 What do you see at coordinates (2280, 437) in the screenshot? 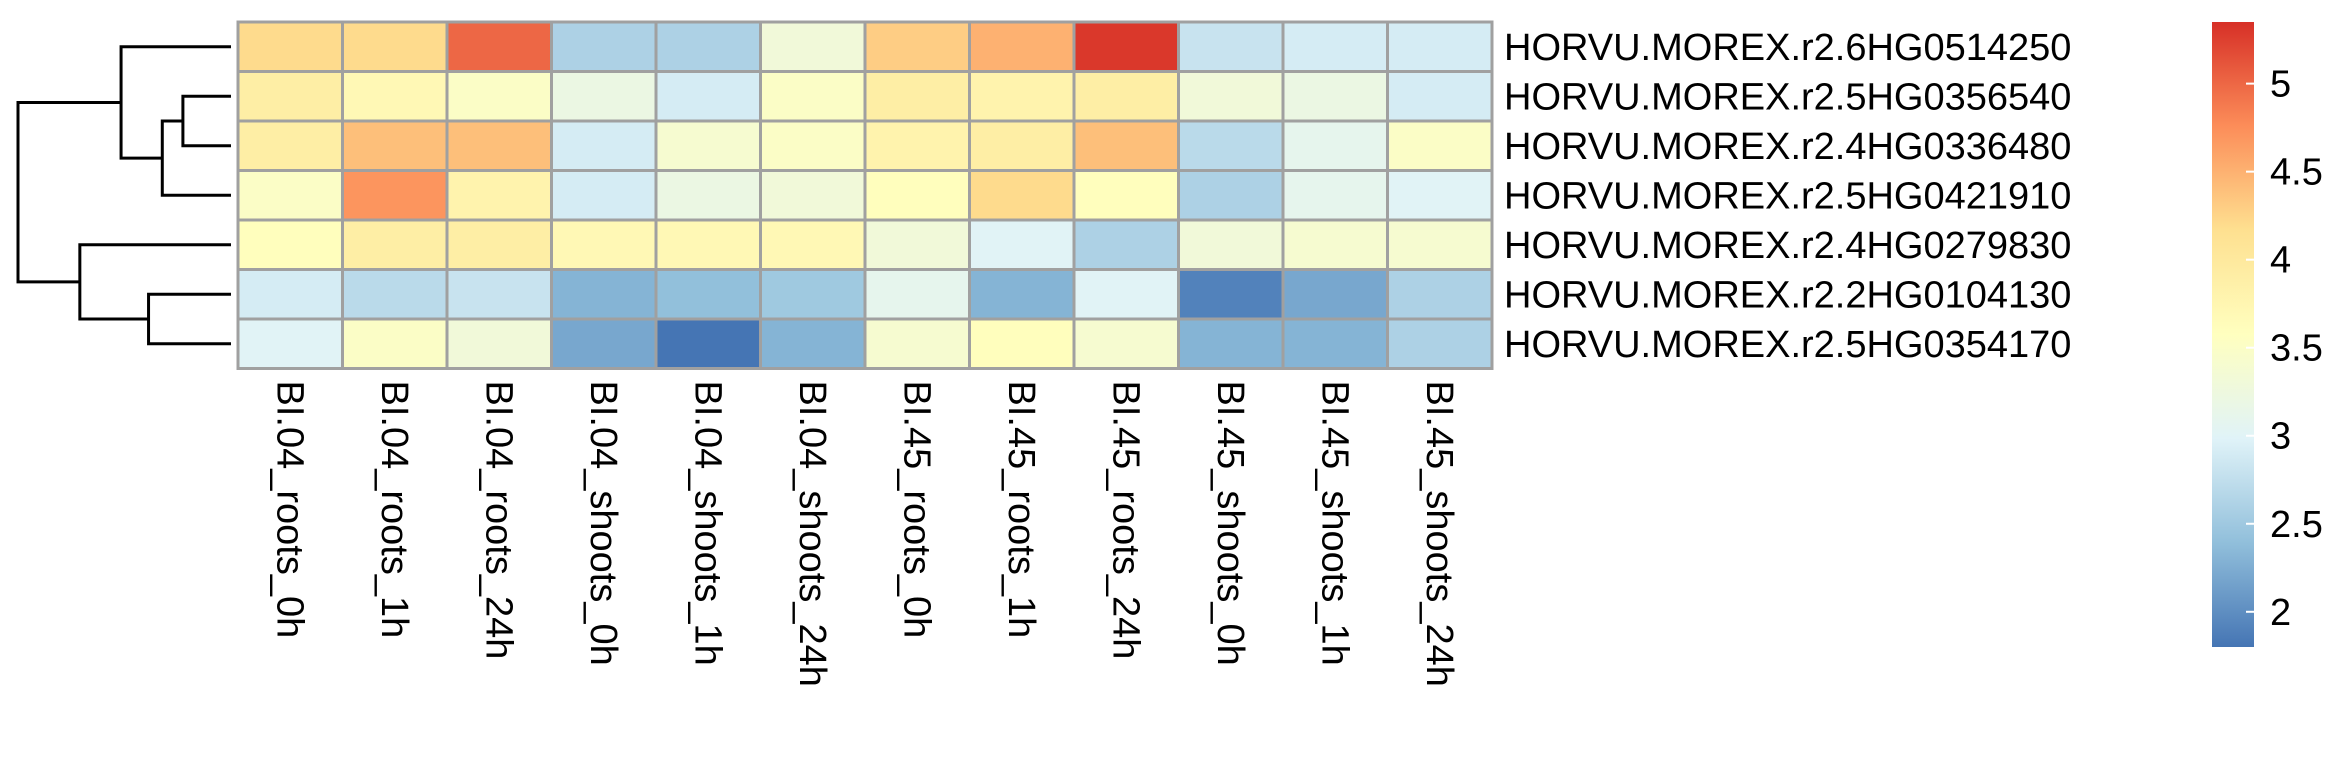
I see `legend-tick-label: 3` at bounding box center [2280, 437].